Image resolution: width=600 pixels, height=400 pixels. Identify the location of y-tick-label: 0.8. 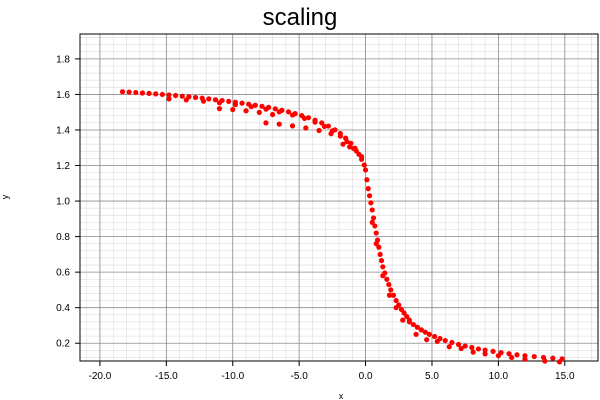
(63, 237).